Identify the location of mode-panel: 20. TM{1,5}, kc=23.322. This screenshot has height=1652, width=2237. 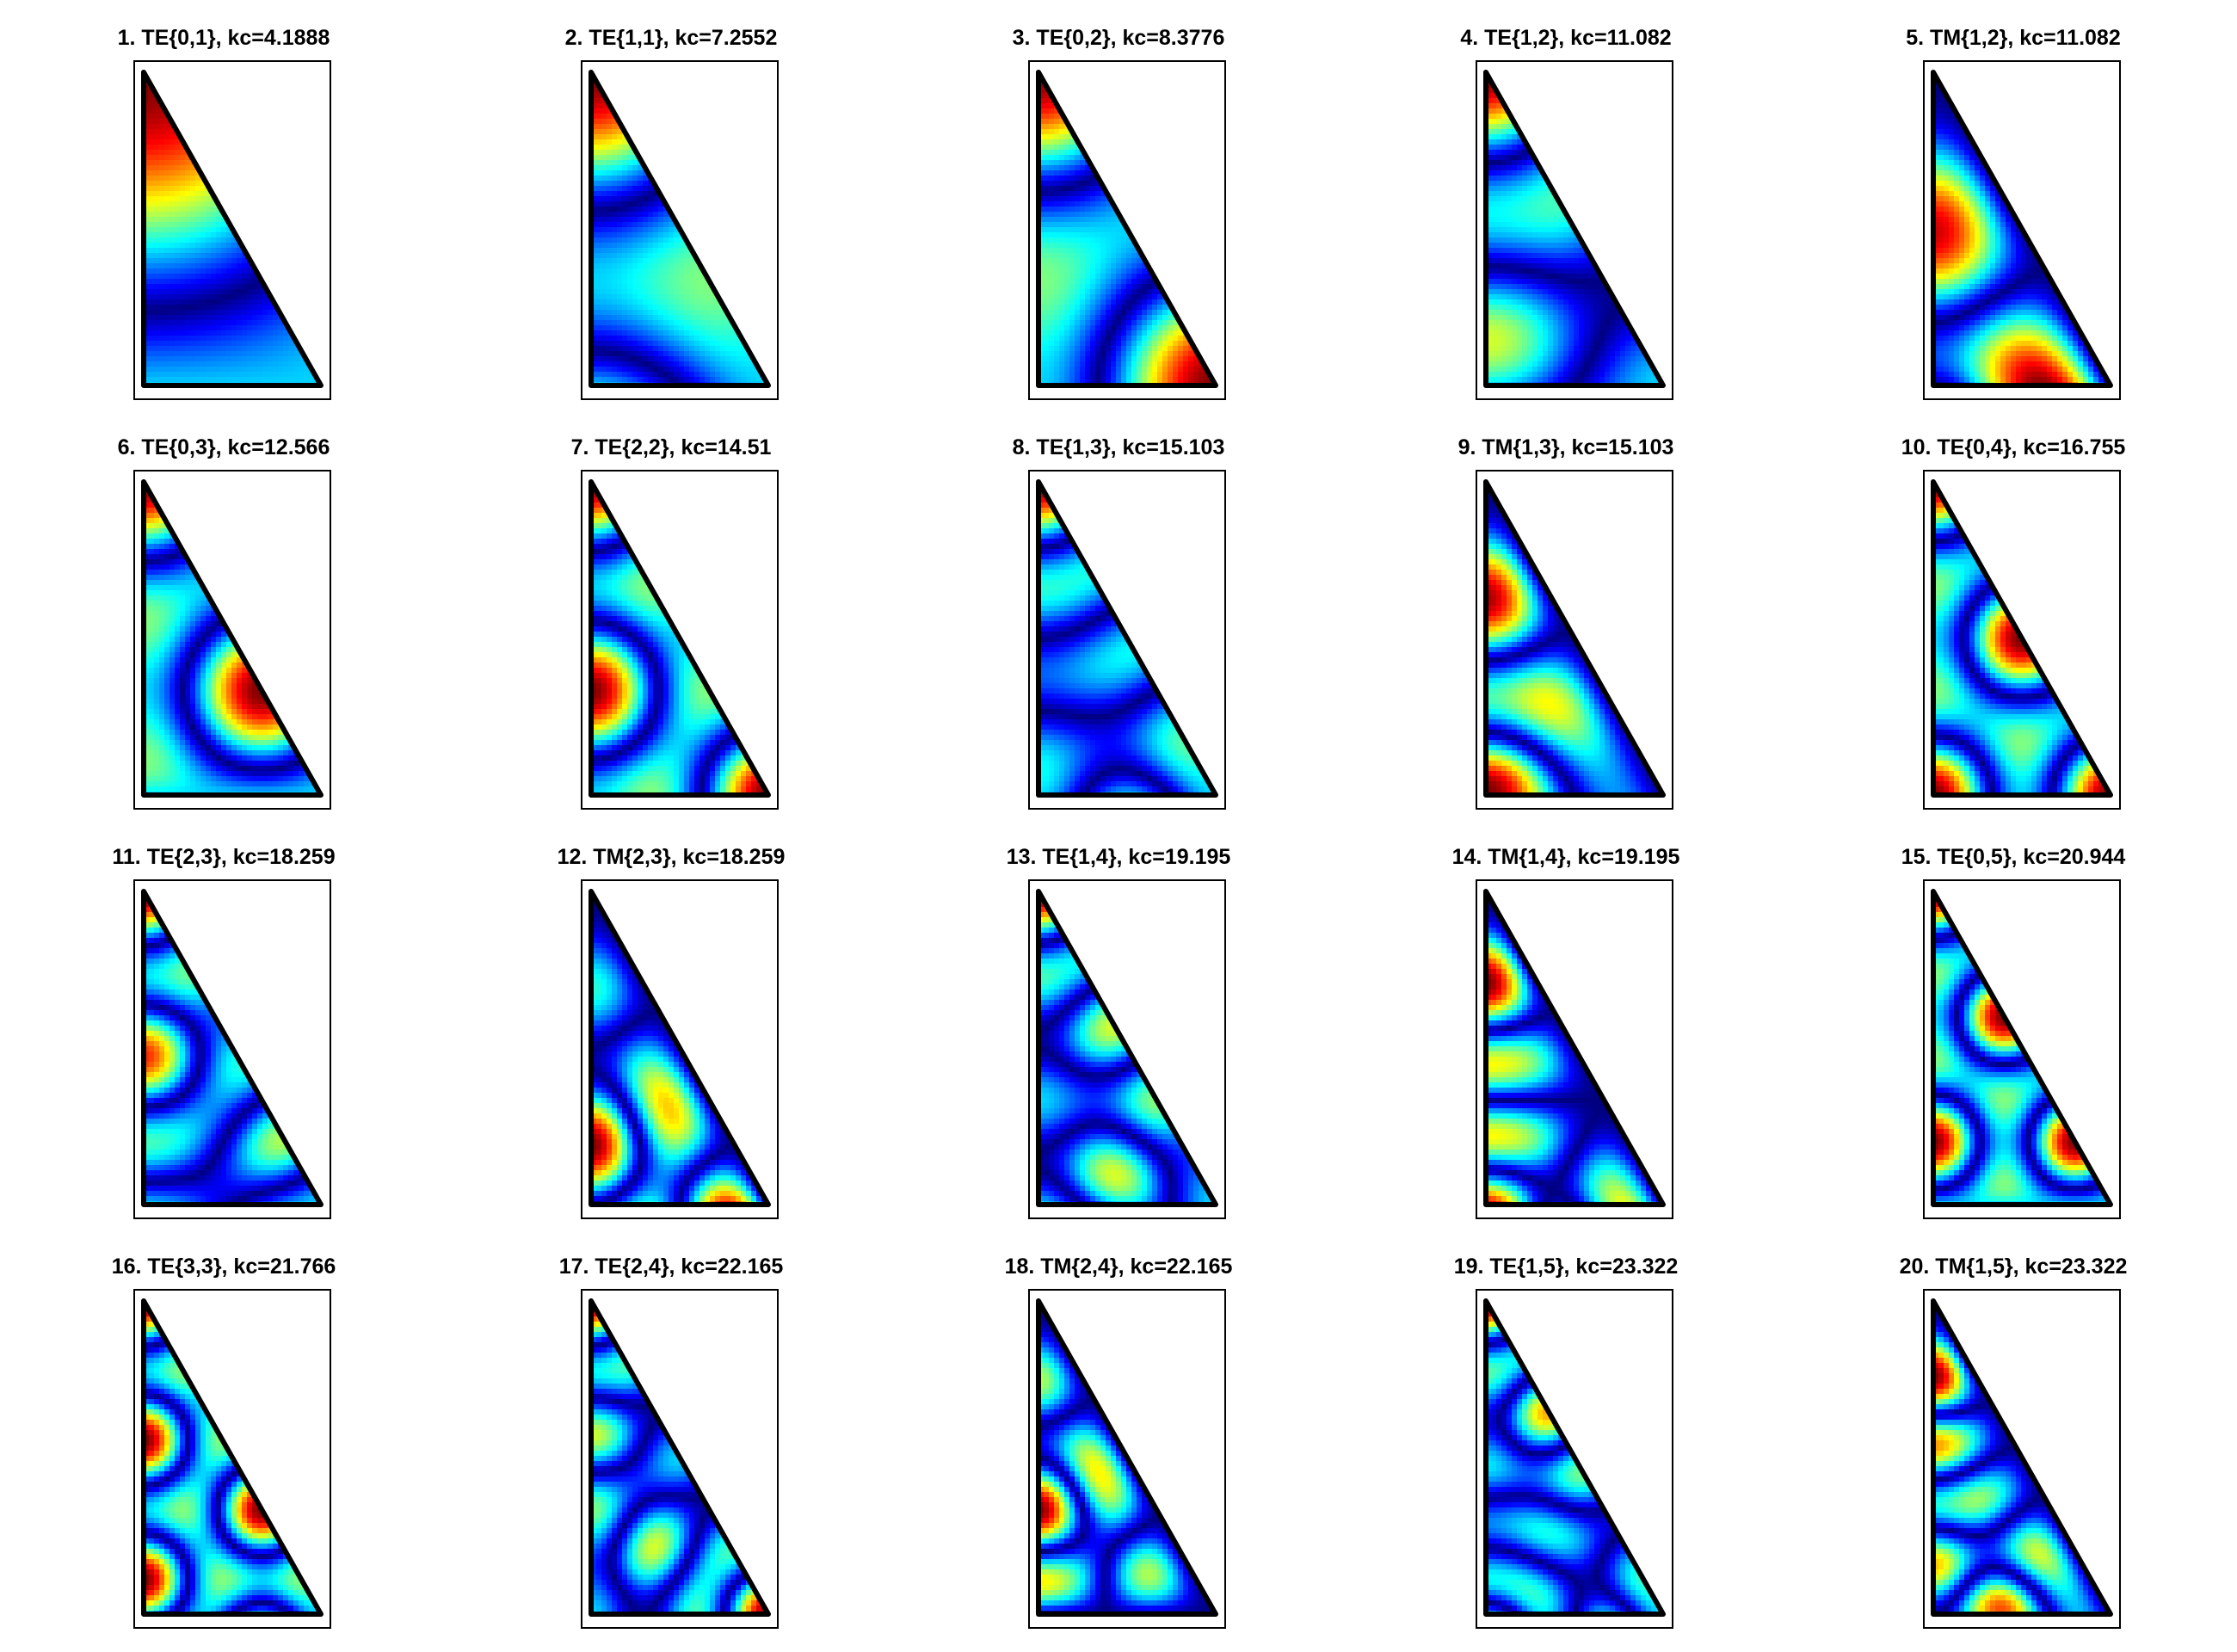
(2014, 1435).